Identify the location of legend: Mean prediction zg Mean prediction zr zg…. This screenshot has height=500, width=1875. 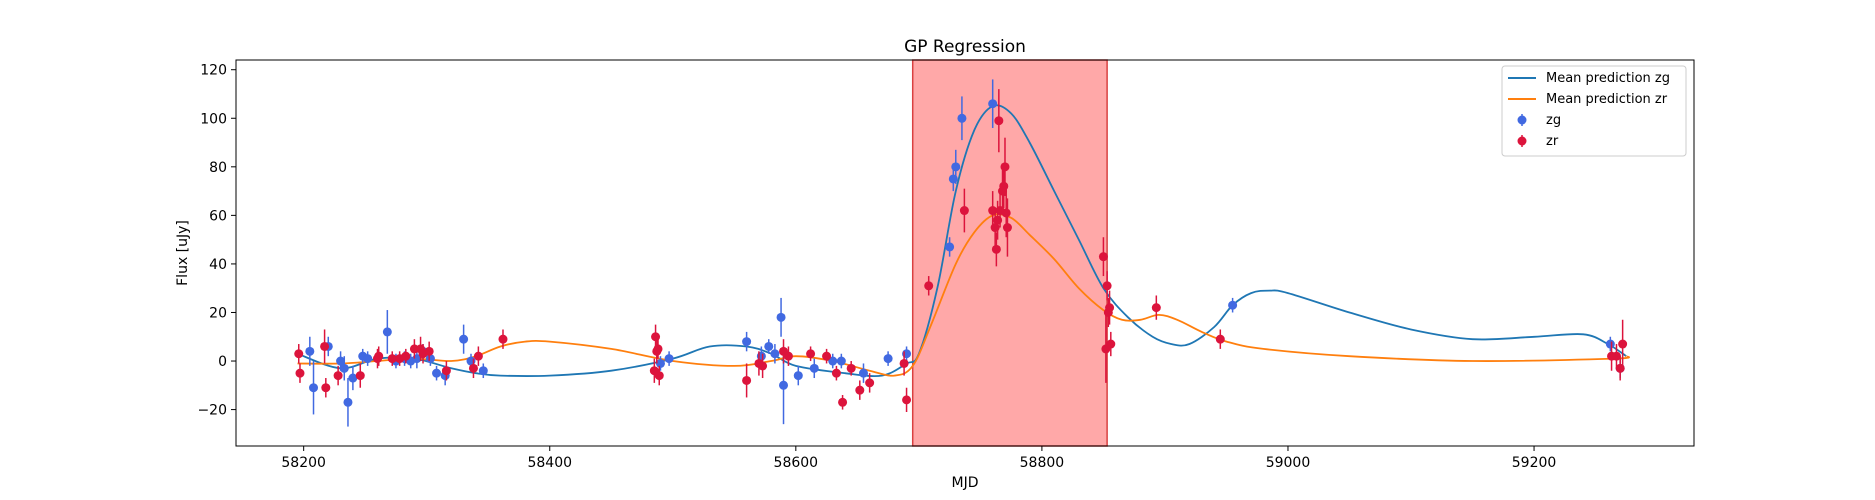
(1594, 111).